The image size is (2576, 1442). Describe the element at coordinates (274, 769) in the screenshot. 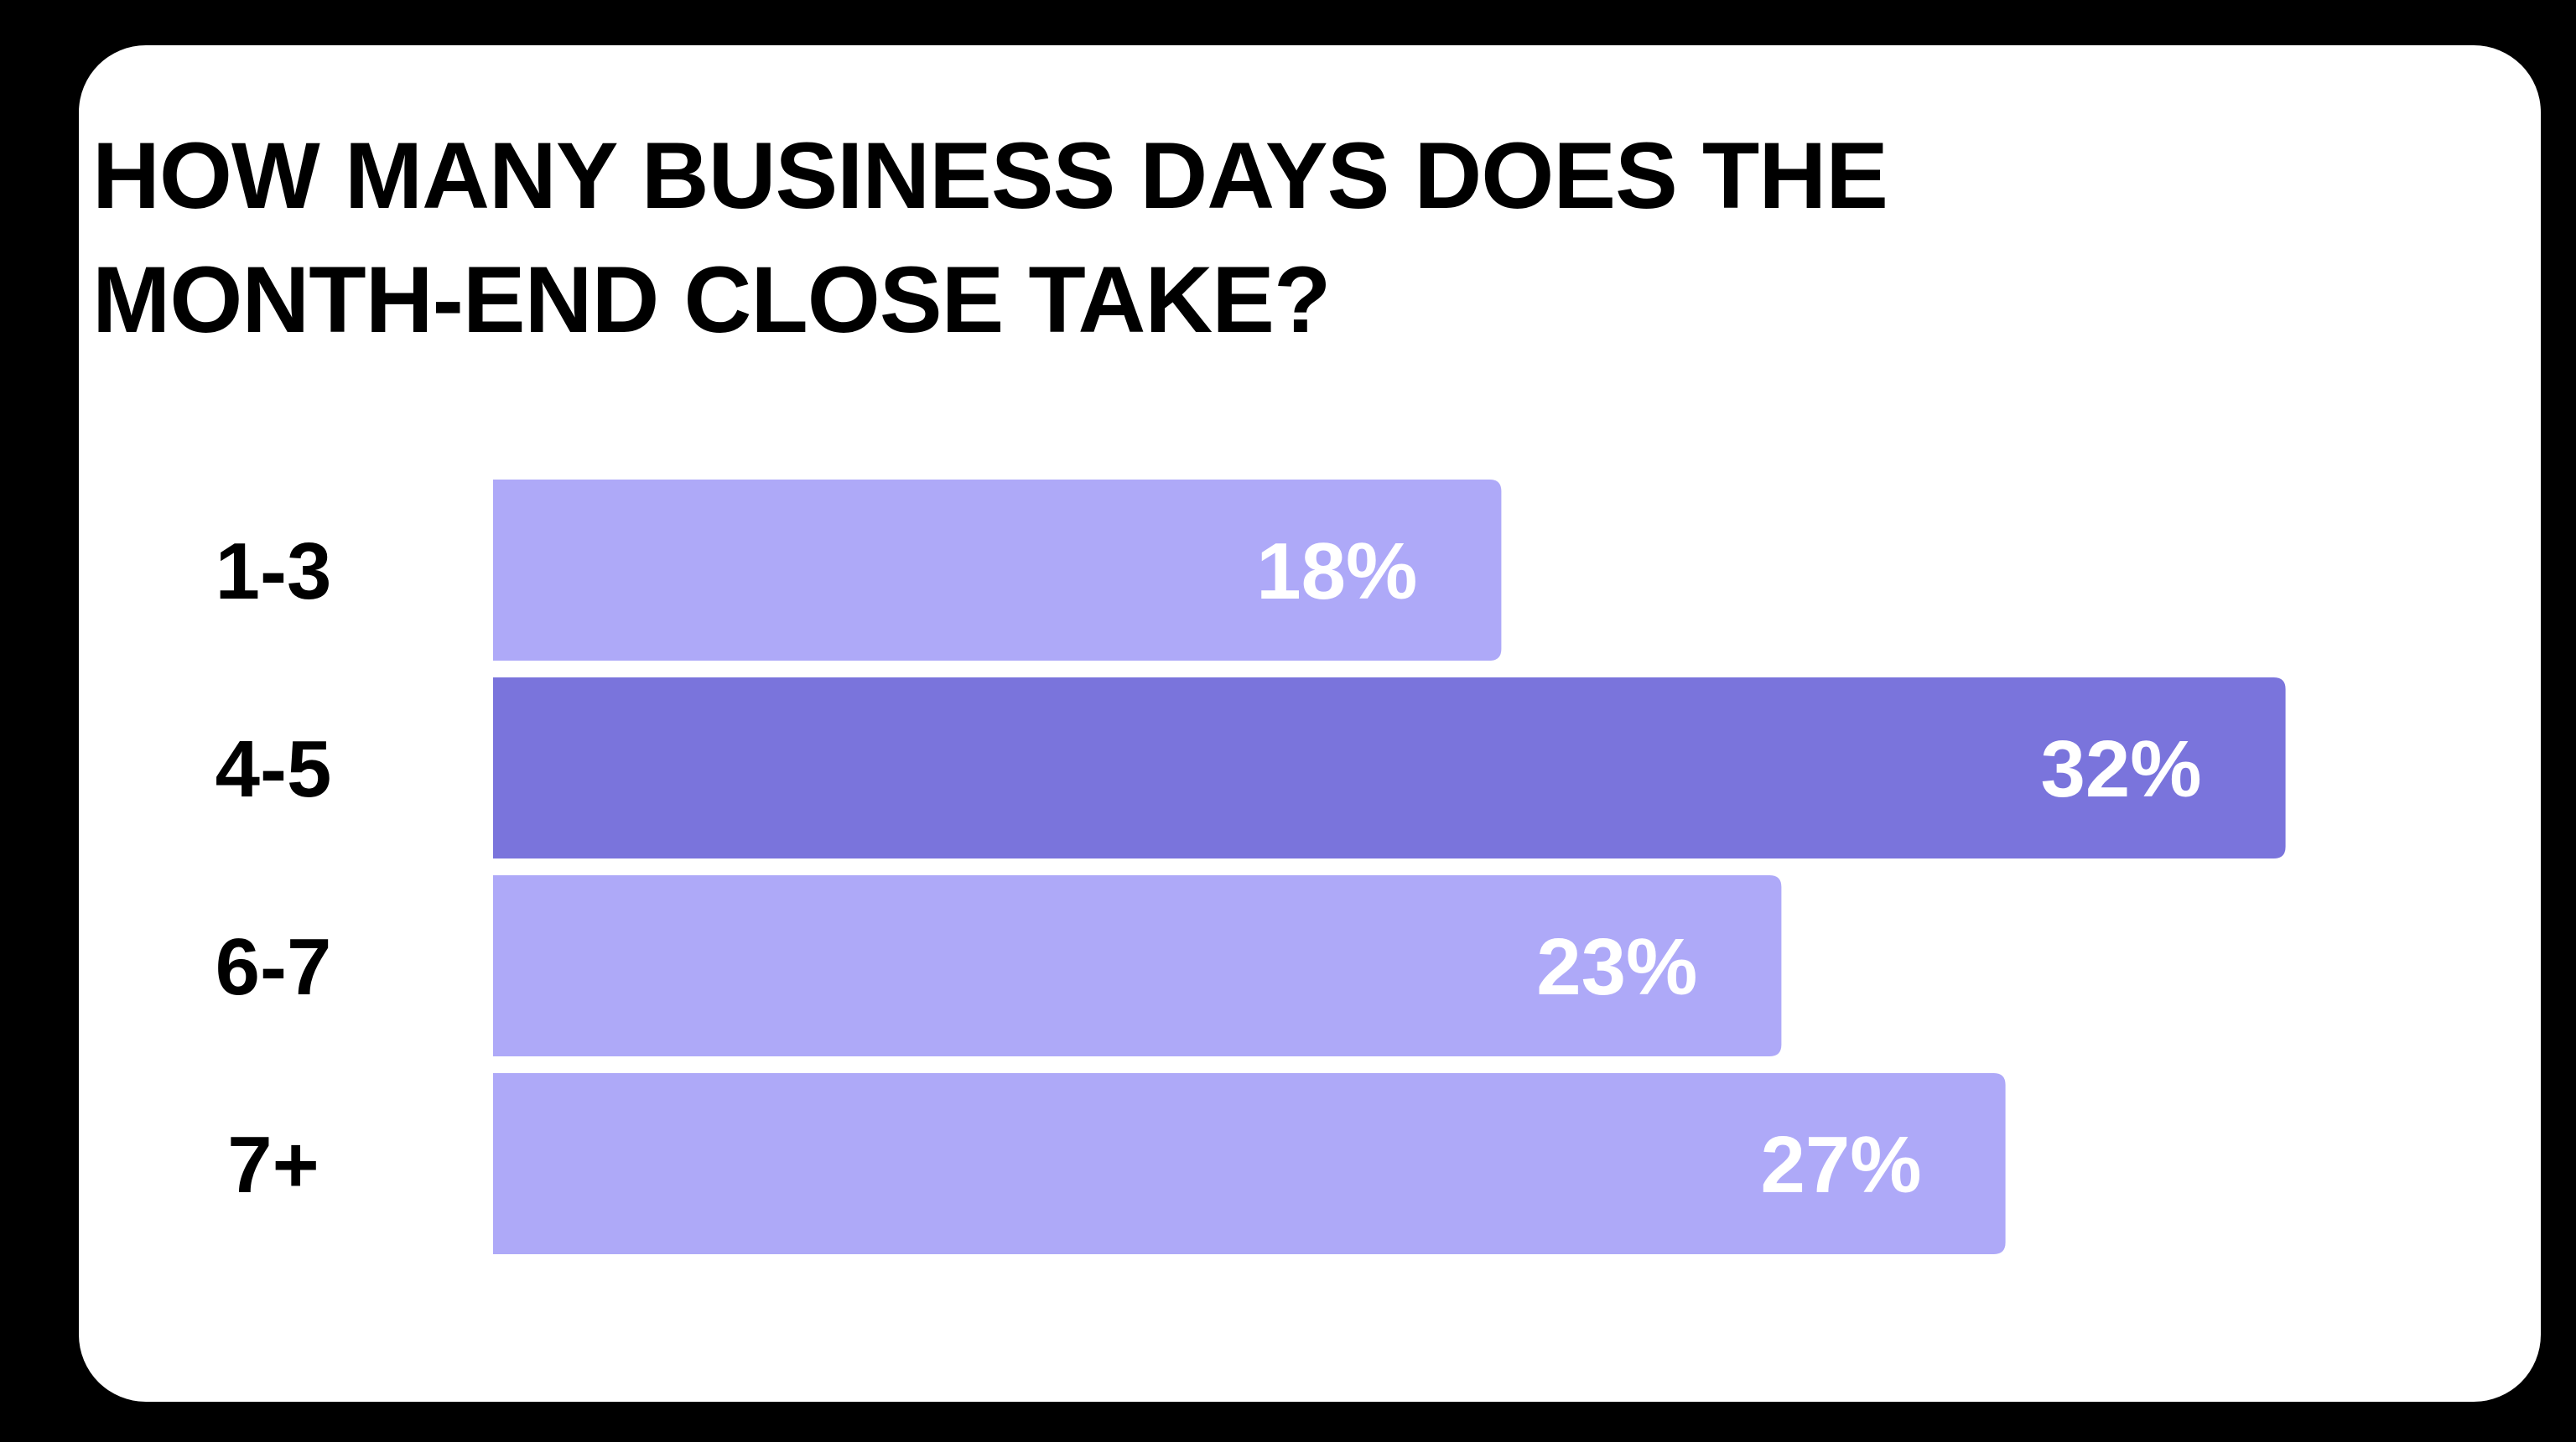

I see `category-label: 4-5` at that location.